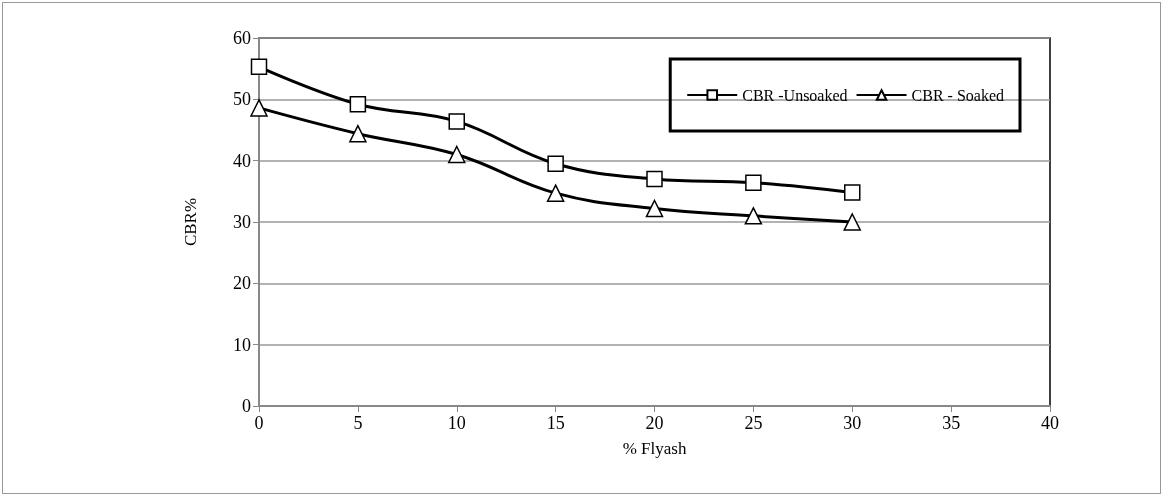 The image size is (1165, 498). Describe the element at coordinates (242, 38) in the screenshot. I see `y-tick-label: 60` at that location.